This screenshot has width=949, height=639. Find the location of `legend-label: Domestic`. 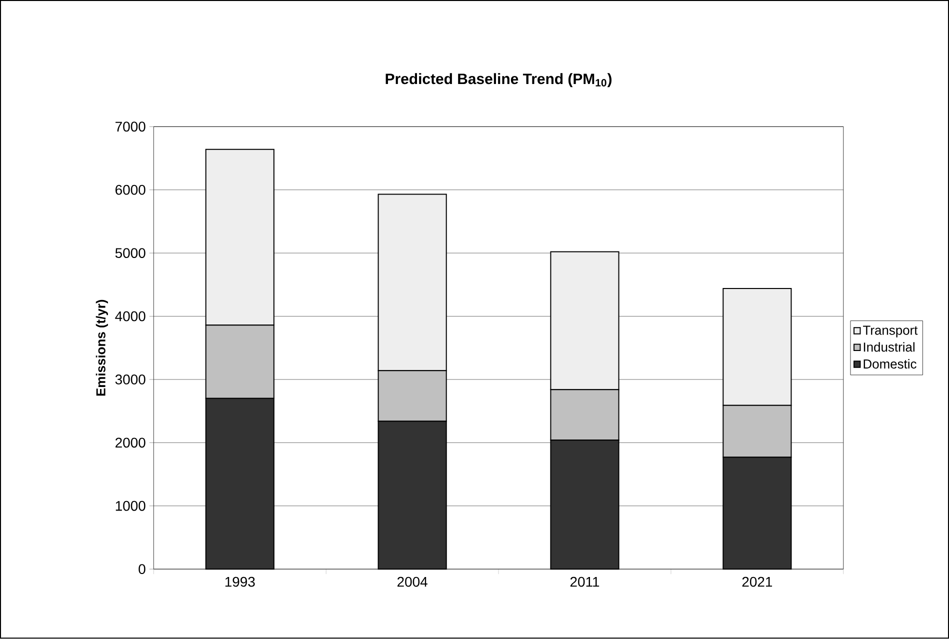

legend-label: Domestic is located at coordinates (890, 364).